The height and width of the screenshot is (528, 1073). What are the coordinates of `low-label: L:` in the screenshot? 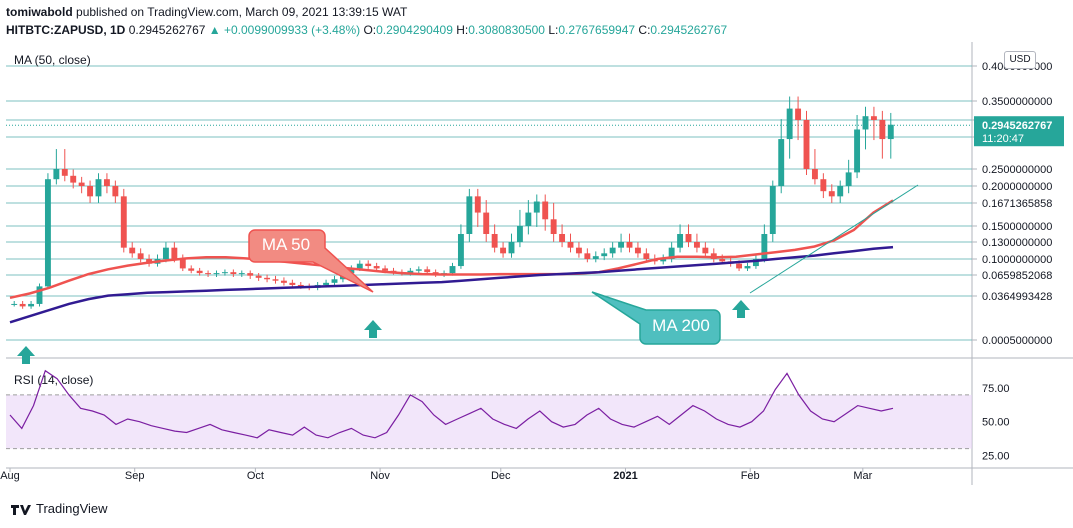 It's located at (553, 30).